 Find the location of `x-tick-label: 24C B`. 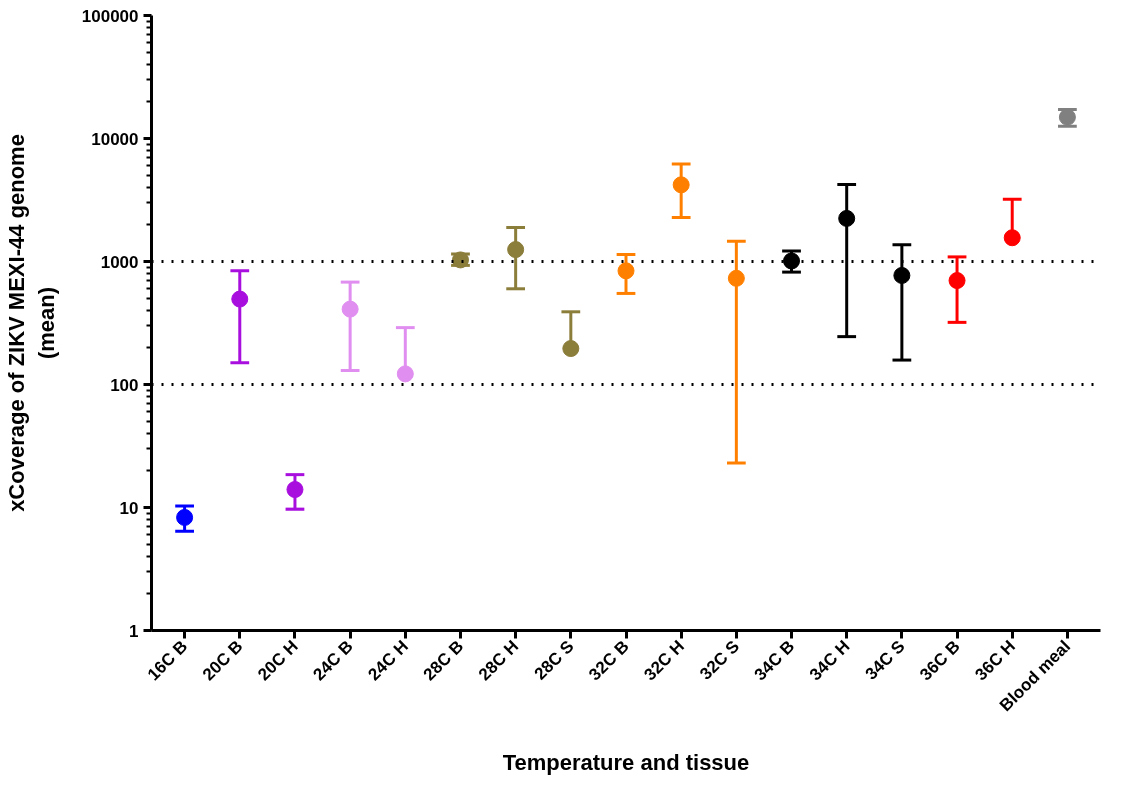

x-tick-label: 24C B is located at coordinates (333, 660).